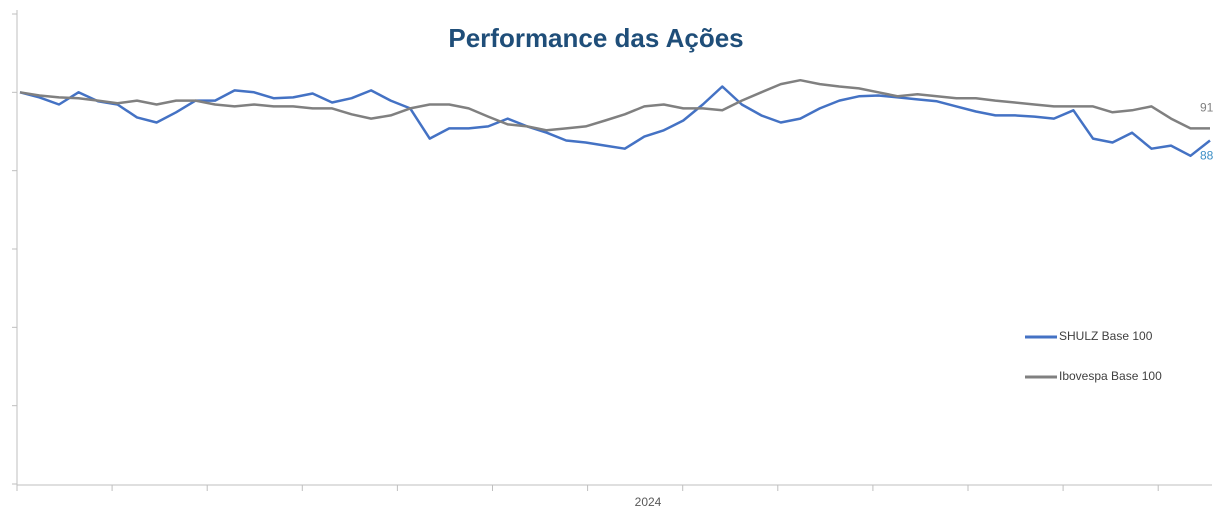 This screenshot has width=1214, height=510. I want to click on legend-label: Ibovespa Base 100, so click(1110, 376).